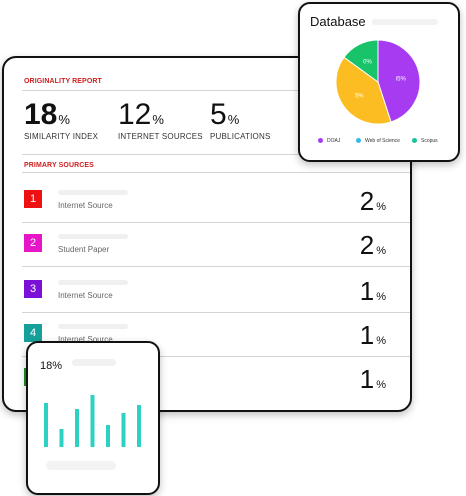  What do you see at coordinates (33, 243) in the screenshot?
I see `source-index-badge: 2` at bounding box center [33, 243].